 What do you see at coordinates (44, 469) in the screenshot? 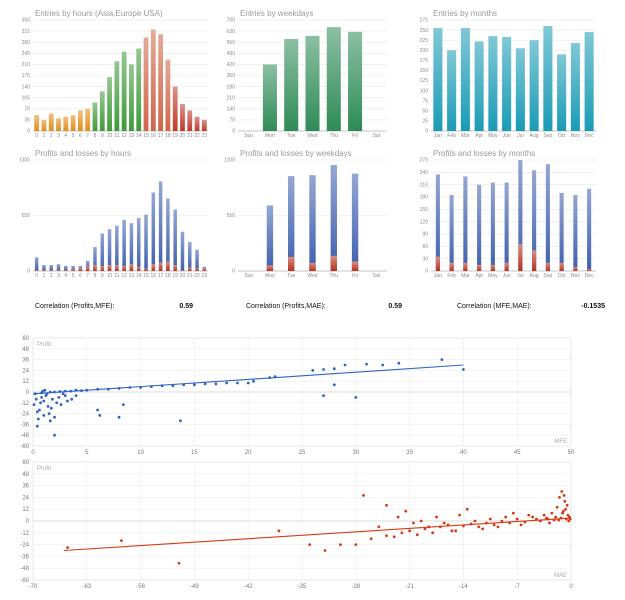
I see `series-label: Profit` at bounding box center [44, 469].